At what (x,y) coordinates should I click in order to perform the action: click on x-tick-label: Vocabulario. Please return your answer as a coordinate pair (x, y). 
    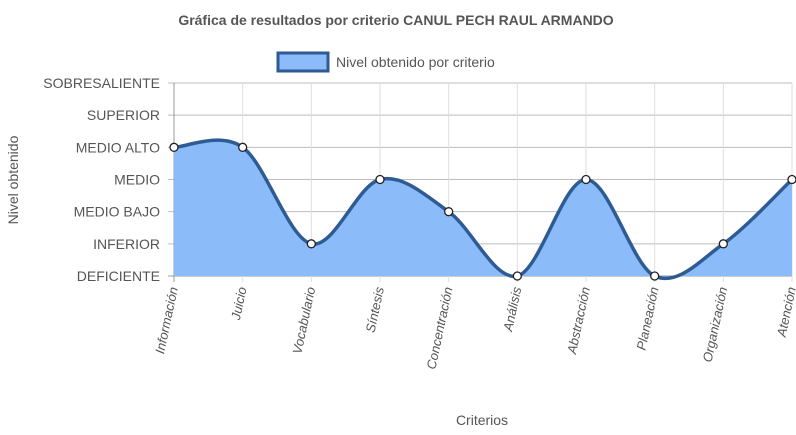
    Looking at the image, I should click on (303, 321).